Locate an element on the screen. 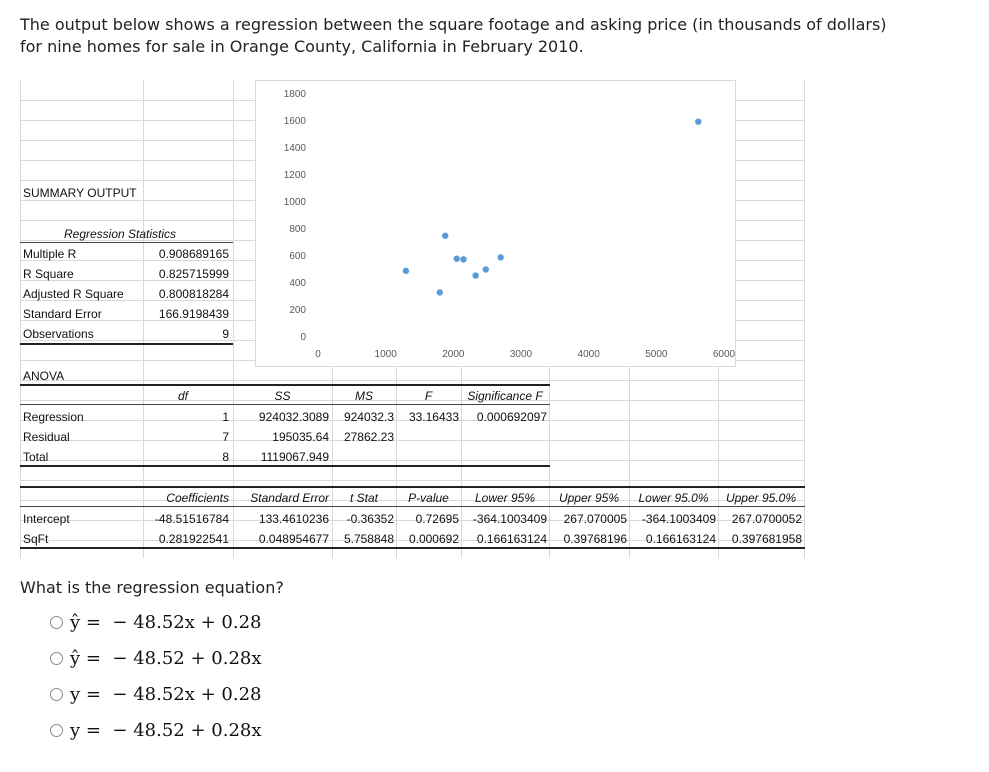 This screenshot has width=989, height=772. anova-ss: 1119067.949 is located at coordinates (294, 457).